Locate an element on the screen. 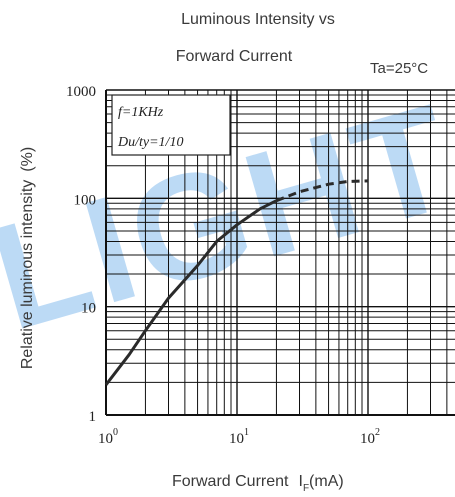  series-line-solid is located at coordinates (191, 292).